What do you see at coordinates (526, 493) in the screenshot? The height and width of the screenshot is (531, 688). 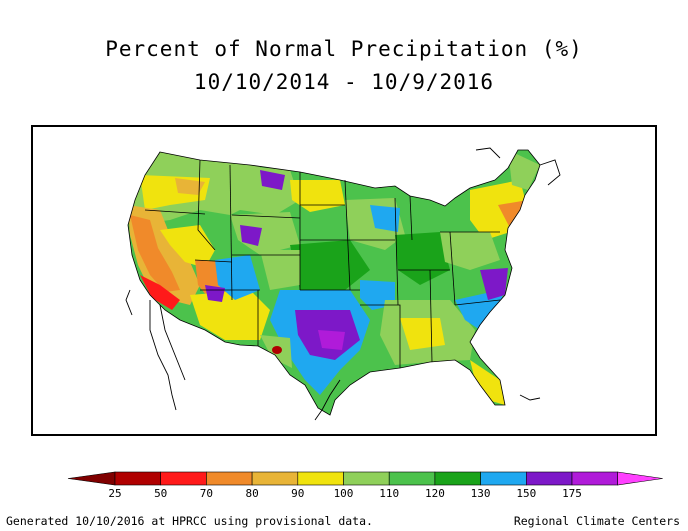 I see `legend-tick-label: 150` at bounding box center [526, 493].